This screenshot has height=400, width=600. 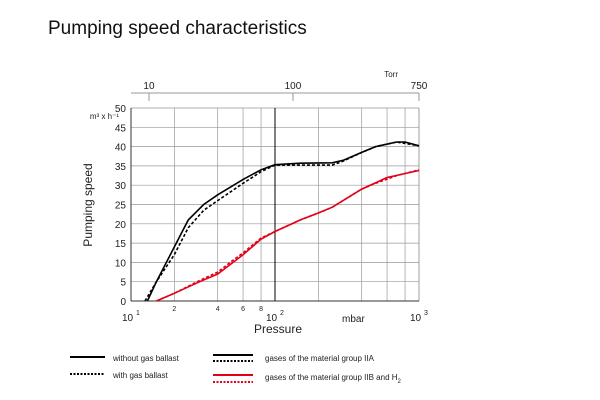 I want to click on legend-label-iib: gases of the material group IIB and H2, so click(x=333, y=379).